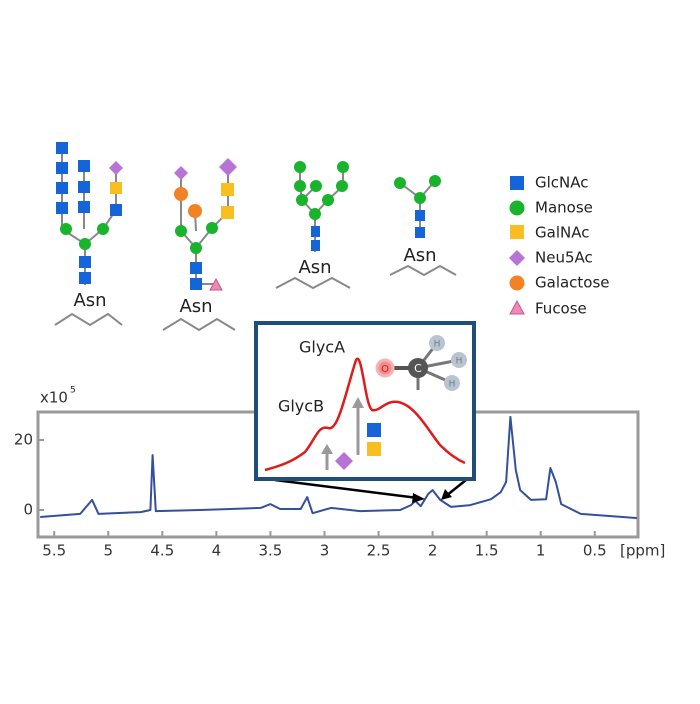 The width and height of the screenshot is (700, 704). I want to click on molecule: O C H H H, so click(421, 363).